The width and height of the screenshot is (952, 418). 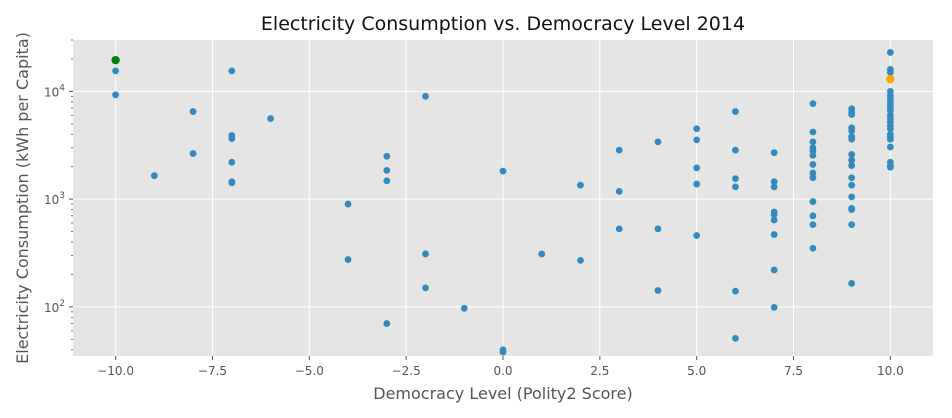 I want to click on x-tick-label: −7.5, so click(x=212, y=371).